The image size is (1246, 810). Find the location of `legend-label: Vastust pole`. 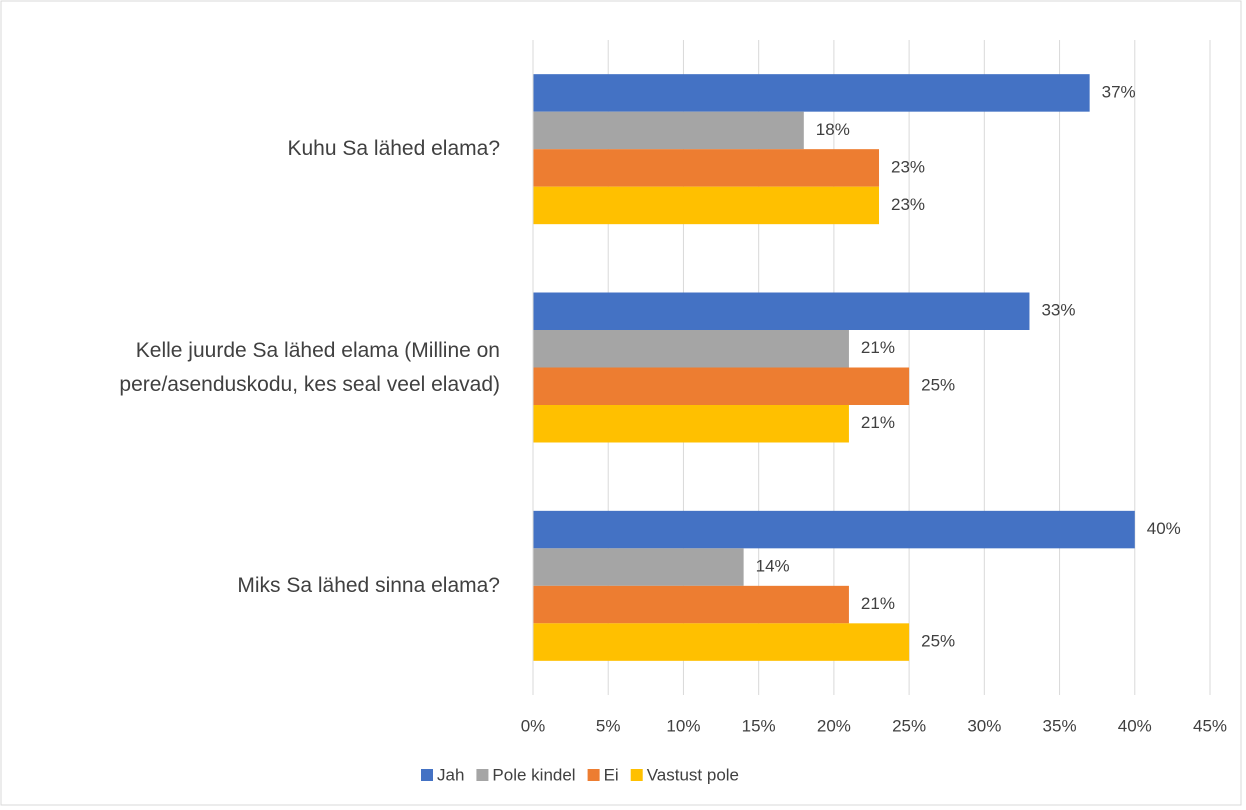

legend-label: Vastust pole is located at coordinates (693, 774).